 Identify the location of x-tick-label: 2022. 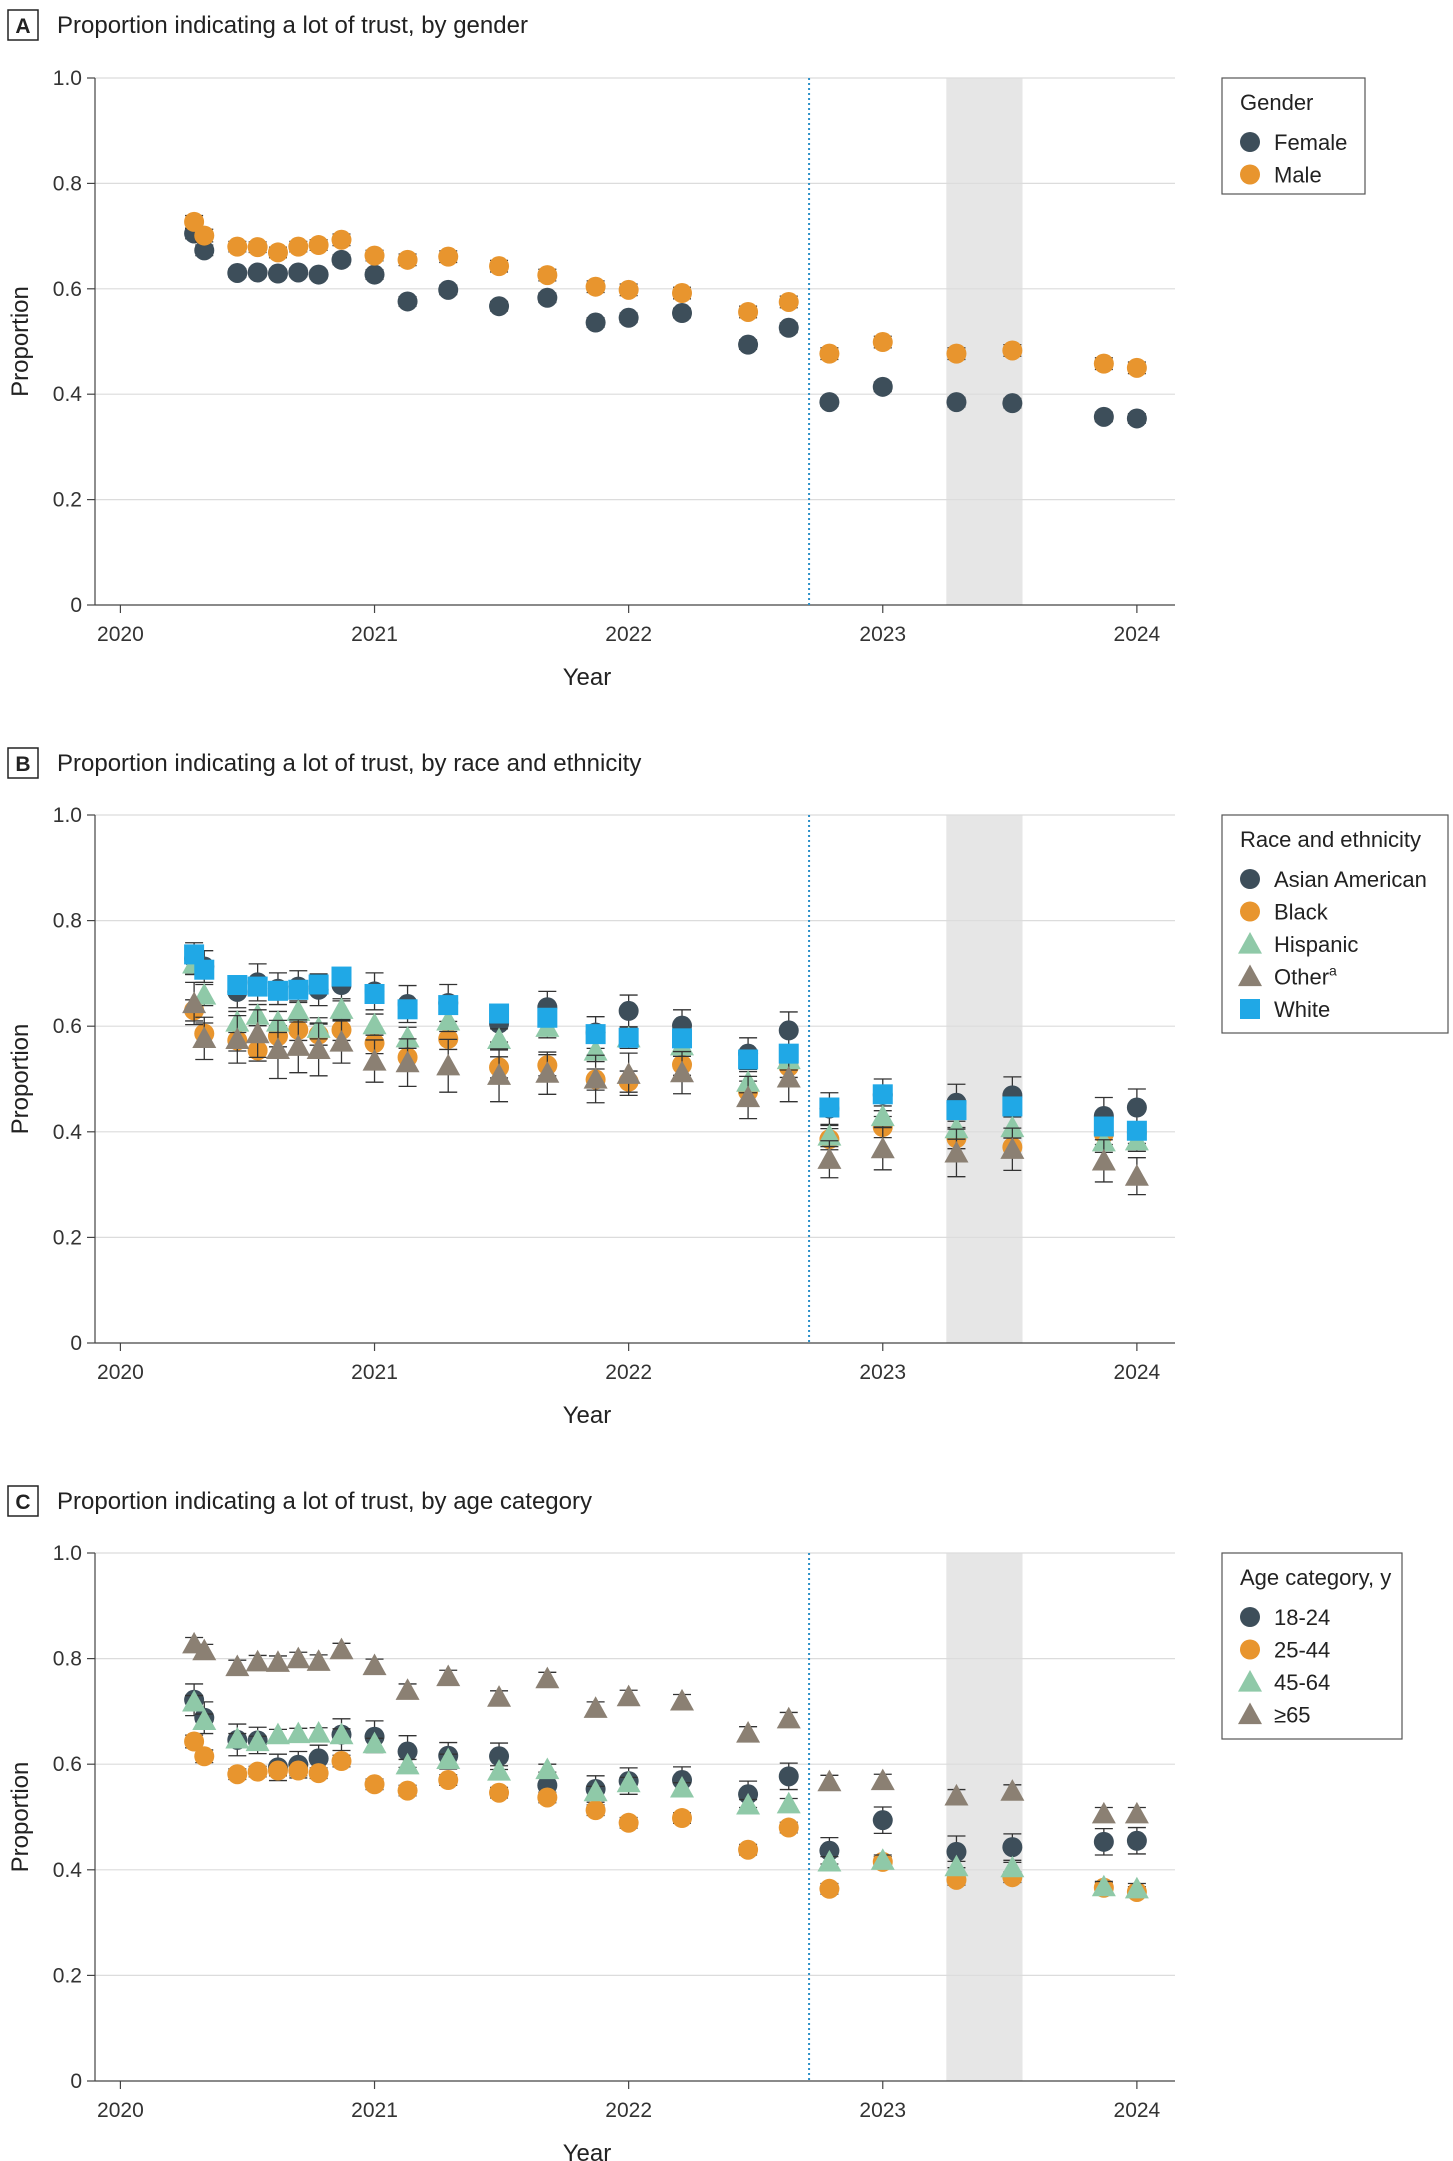
(628, 634).